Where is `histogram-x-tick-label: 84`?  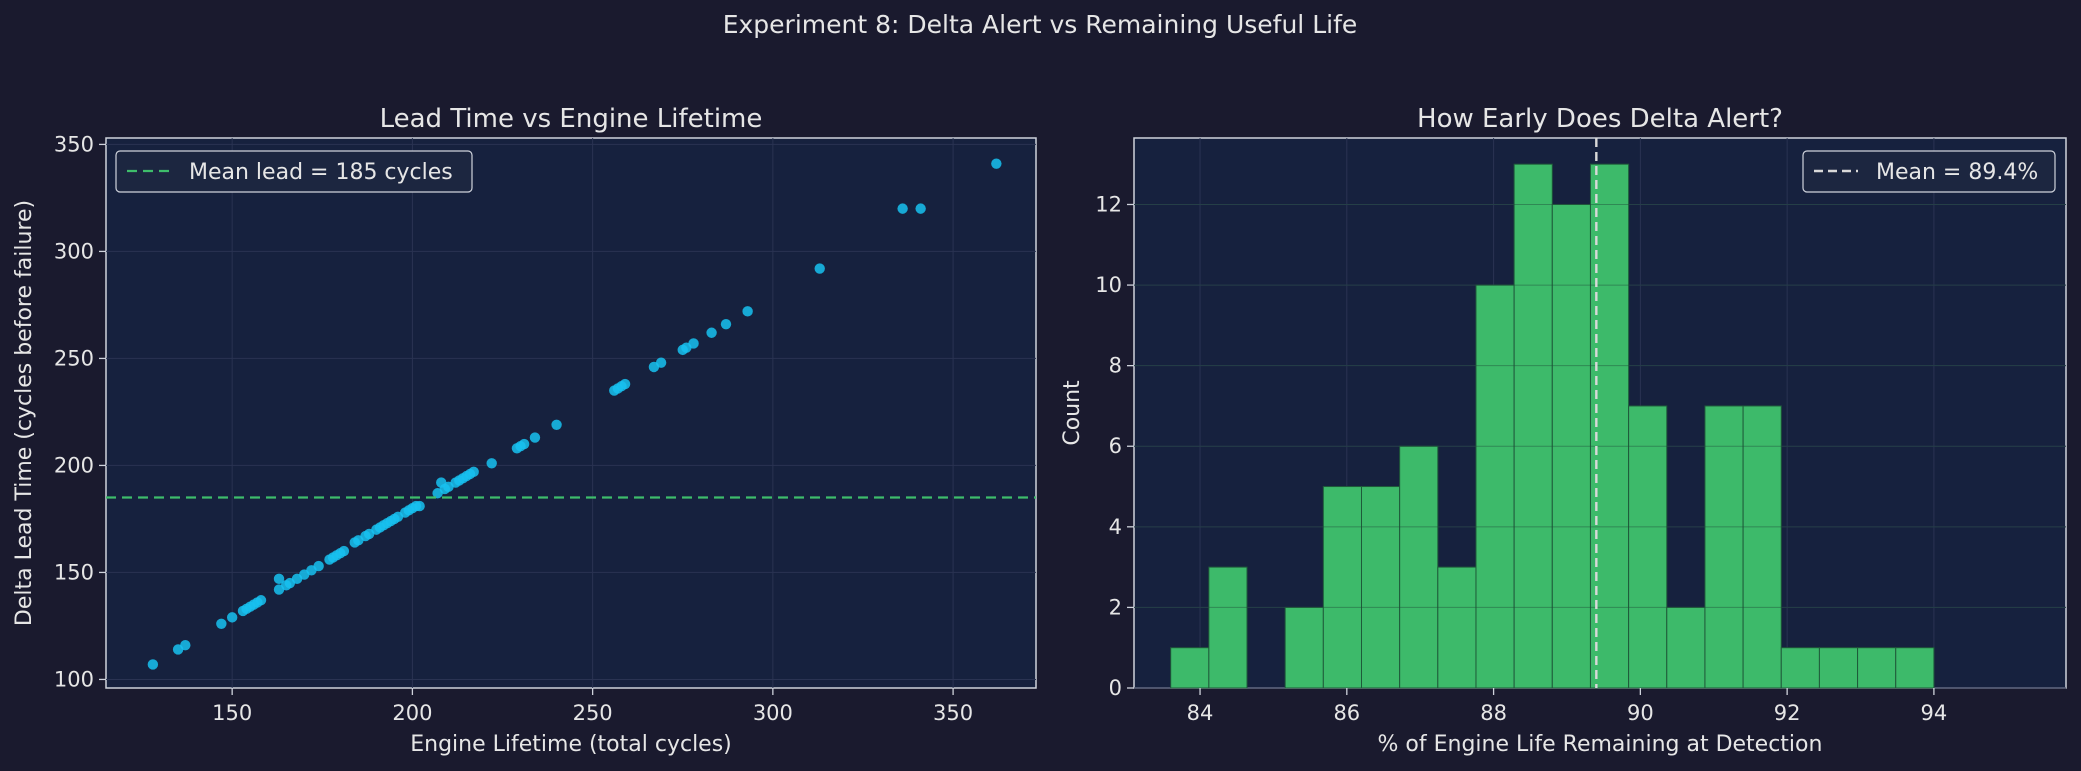 histogram-x-tick-label: 84 is located at coordinates (1200, 713).